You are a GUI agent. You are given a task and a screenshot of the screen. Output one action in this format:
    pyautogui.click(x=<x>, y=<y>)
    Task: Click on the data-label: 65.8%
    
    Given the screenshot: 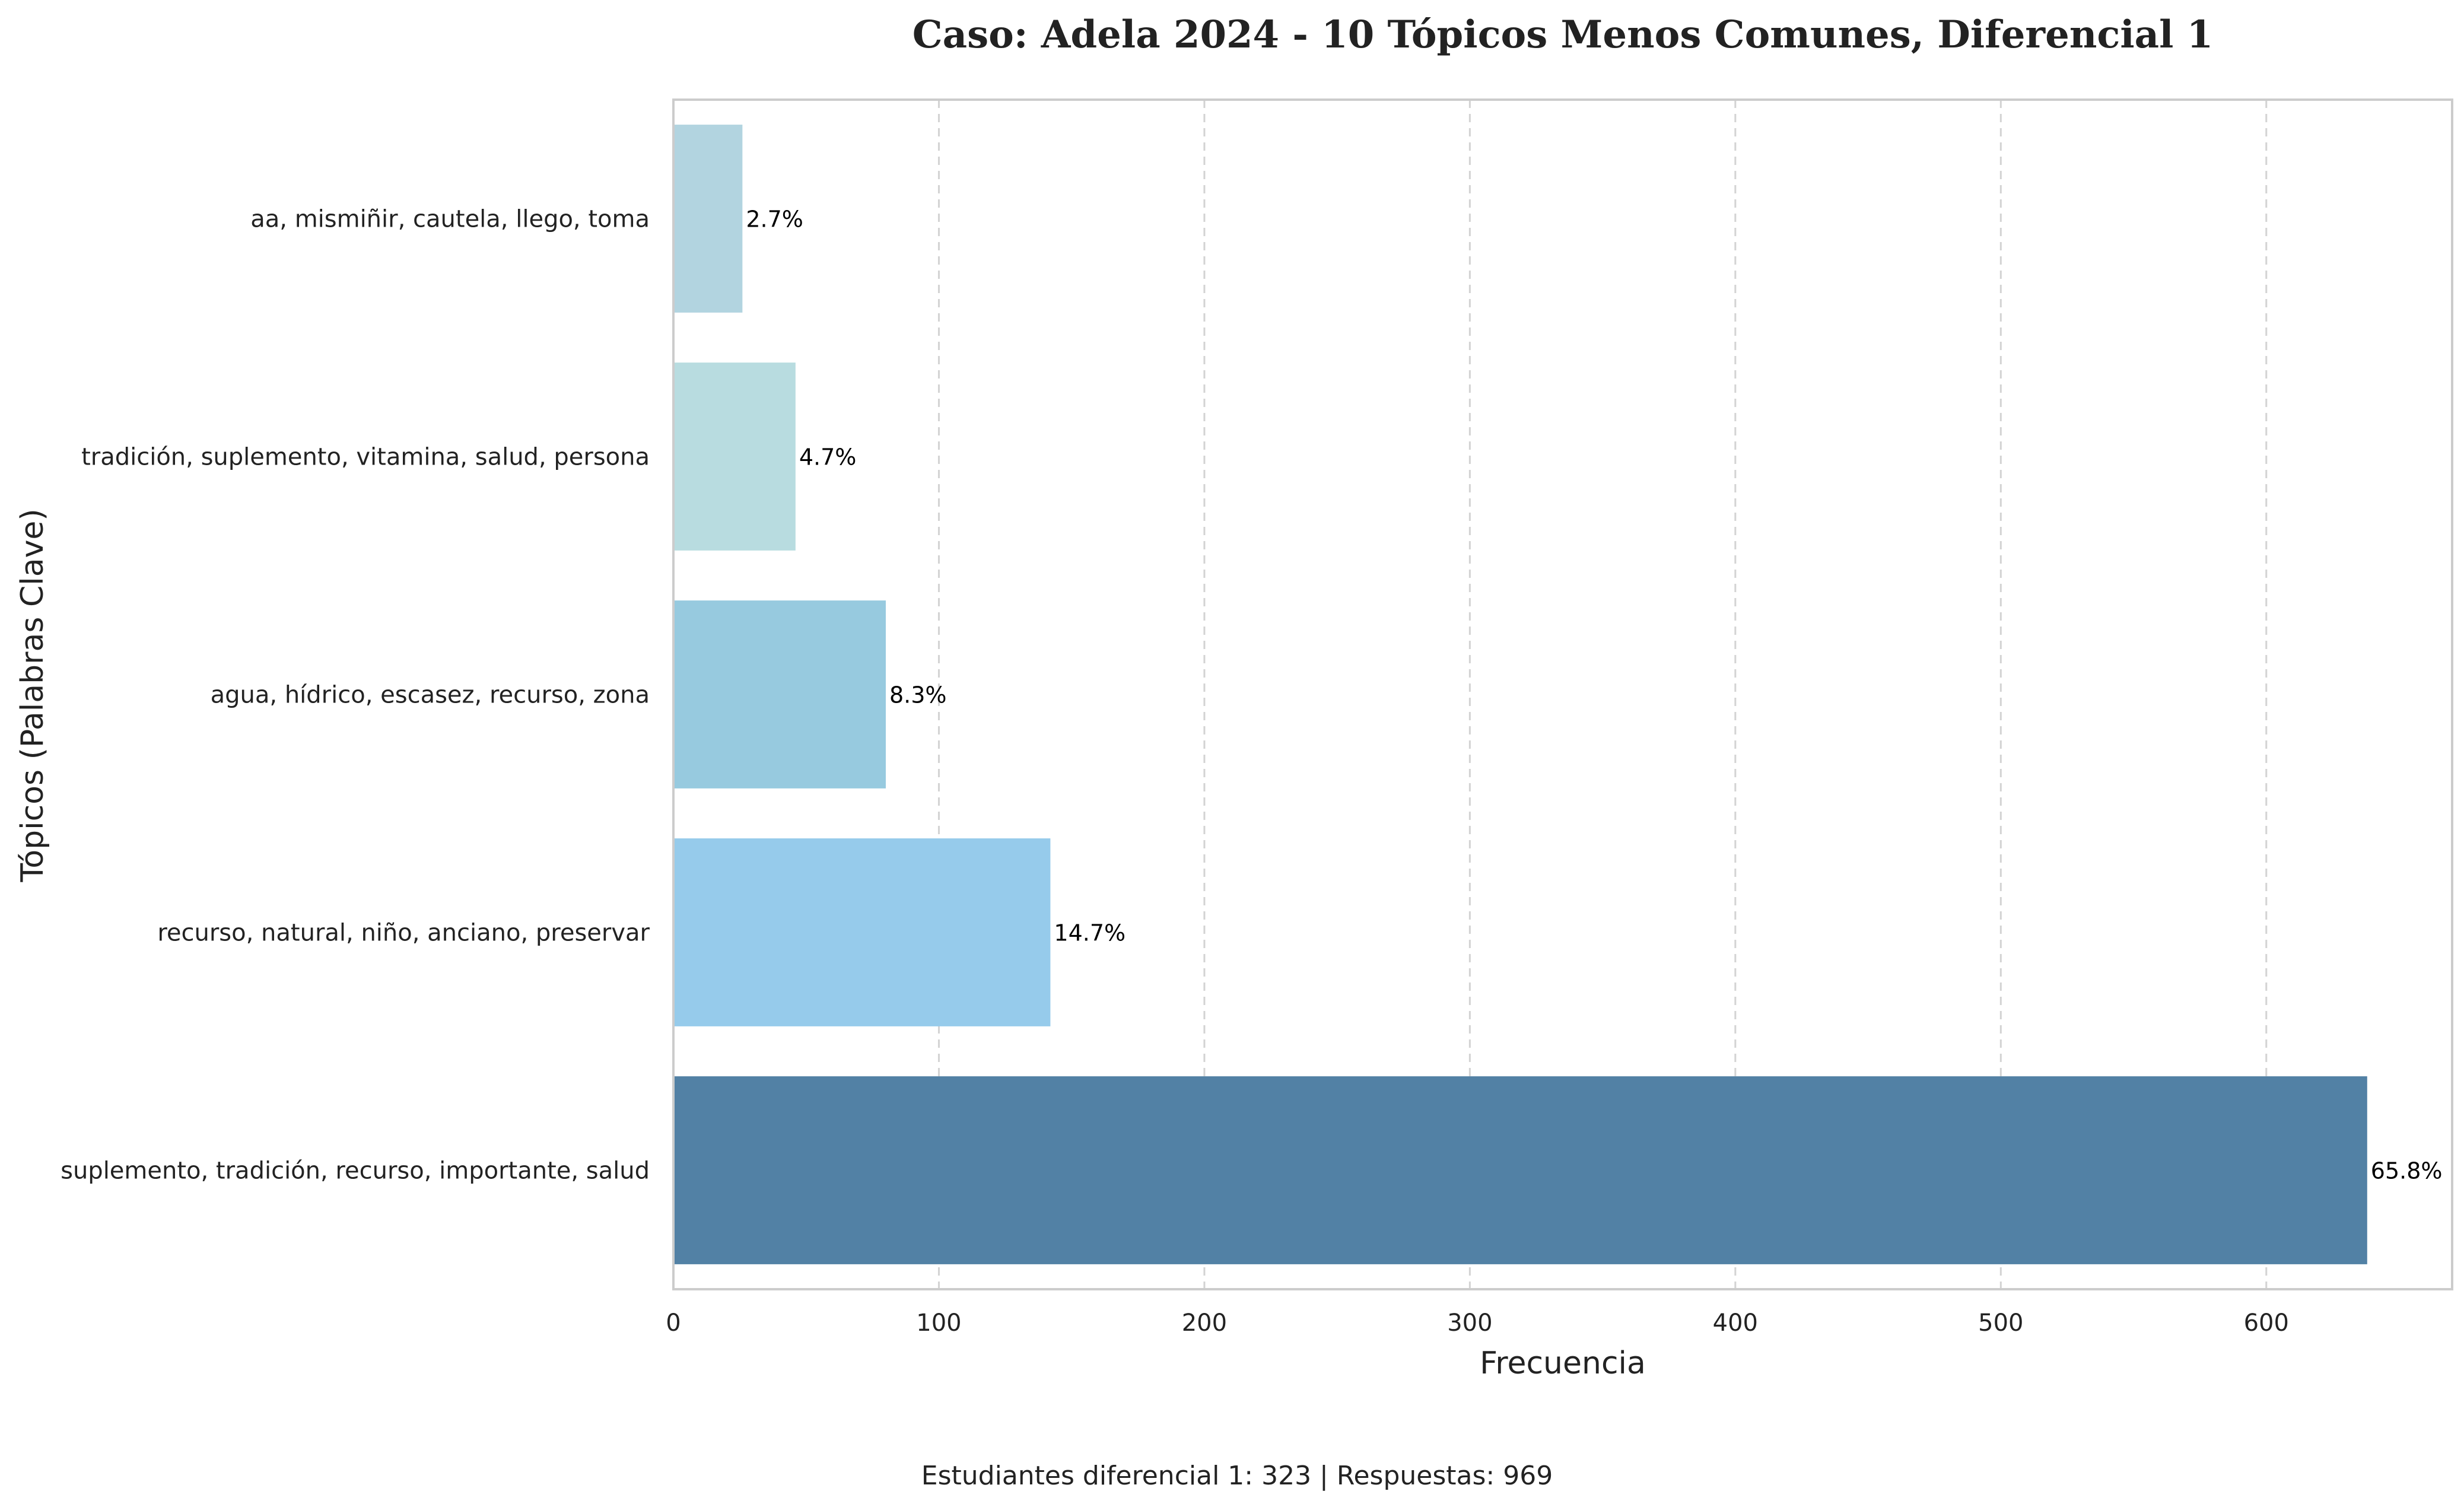 What is the action you would take?
    pyautogui.click(x=2407, y=1171)
    